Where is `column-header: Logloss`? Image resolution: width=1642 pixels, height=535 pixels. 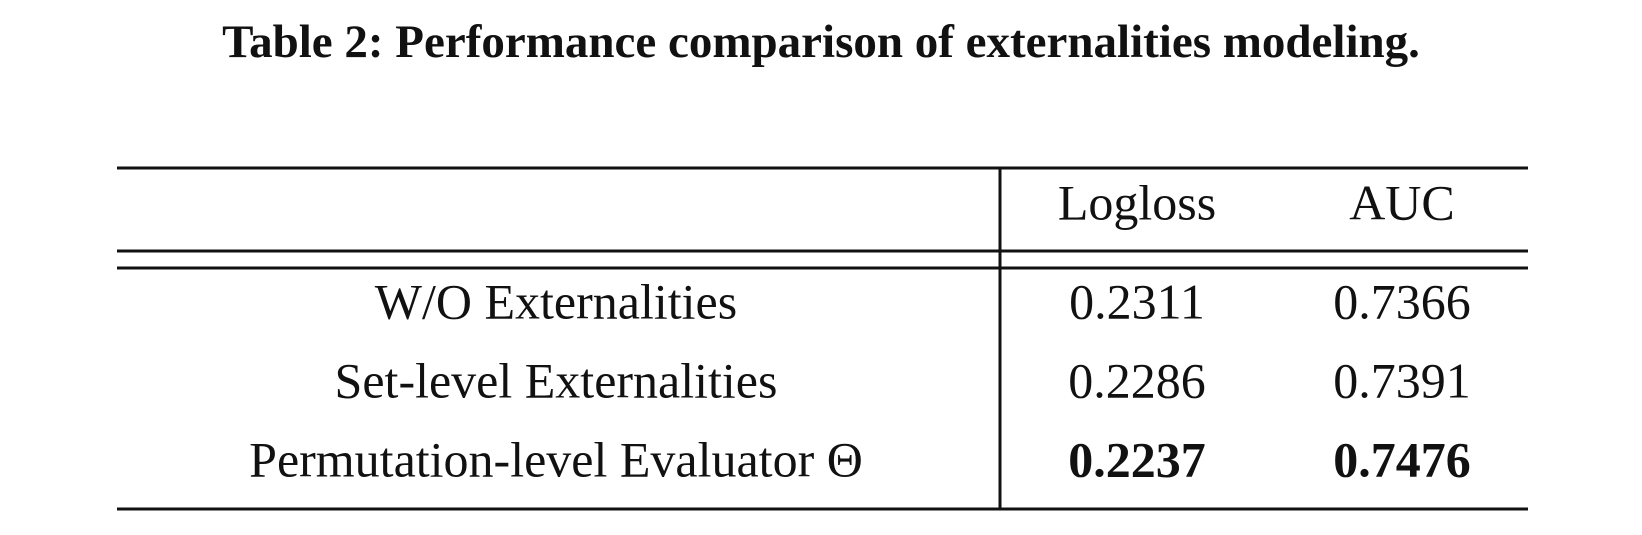 column-header: Logloss is located at coordinates (1137, 202).